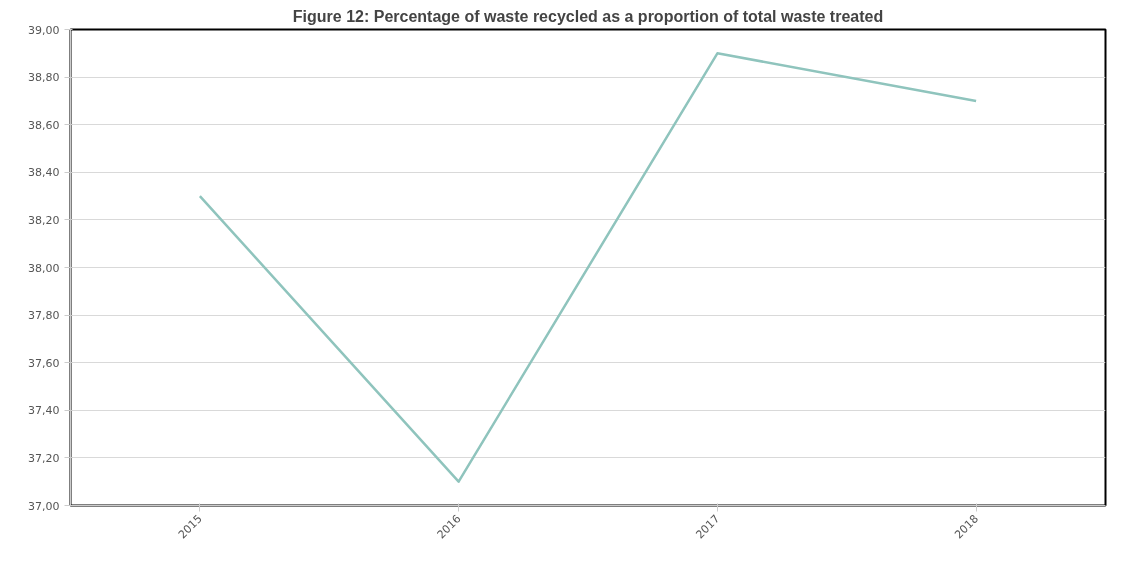 This screenshot has width=1127, height=577. I want to click on y-tick-label: 38,20, so click(44, 220).